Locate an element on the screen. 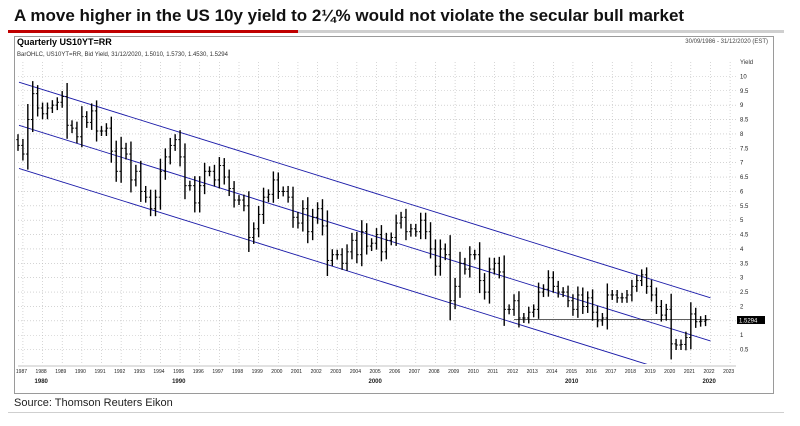 The width and height of the screenshot is (800, 426). chart-title: Quarterly US10YT=RR is located at coordinates (64, 42).